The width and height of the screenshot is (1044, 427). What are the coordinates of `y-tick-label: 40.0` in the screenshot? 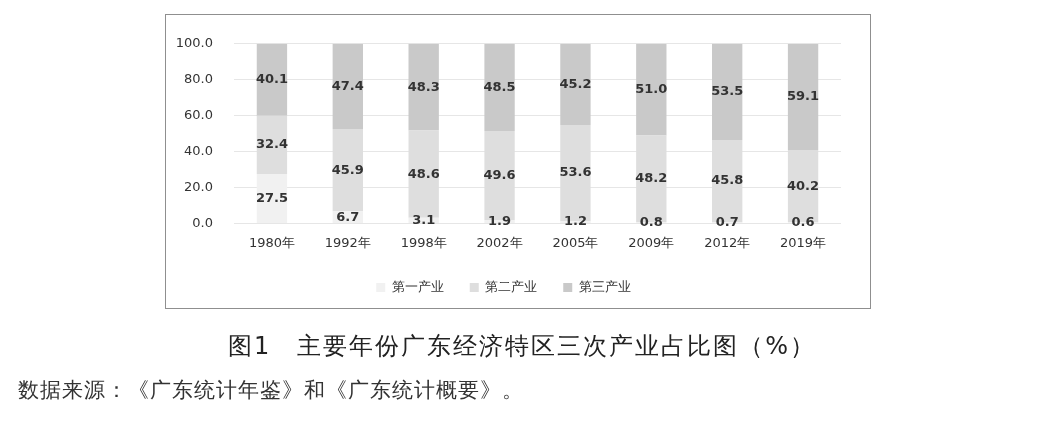 It's located at (198, 150).